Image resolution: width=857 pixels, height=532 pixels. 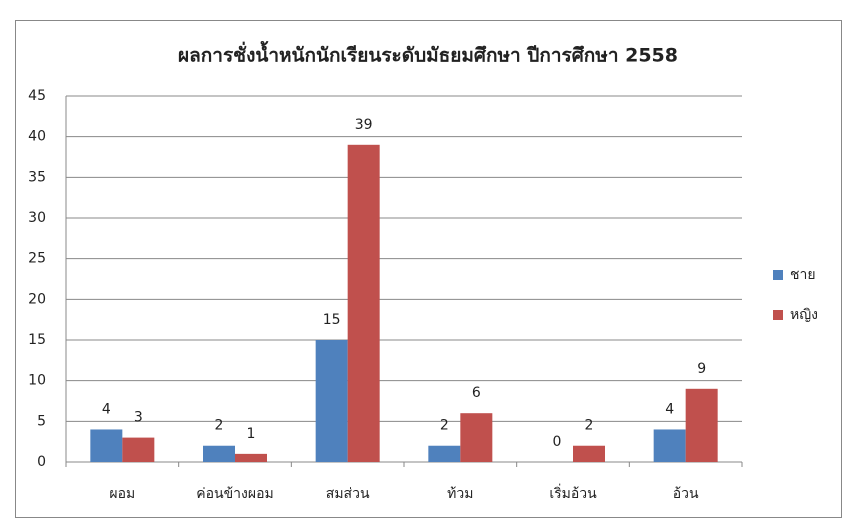 What do you see at coordinates (348, 494) in the screenshot?
I see `x-tick-label: สมส่วน` at bounding box center [348, 494].